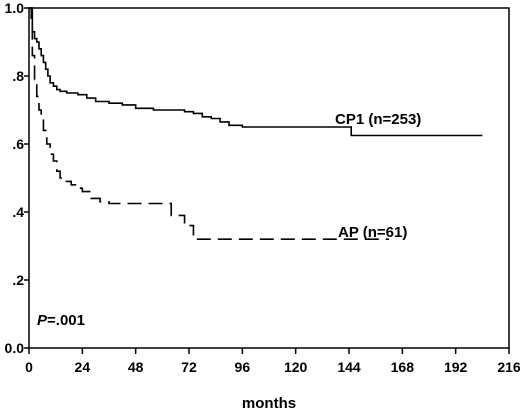  Describe the element at coordinates (83, 367) in the screenshot. I see `x-tick-label: 24` at that location.